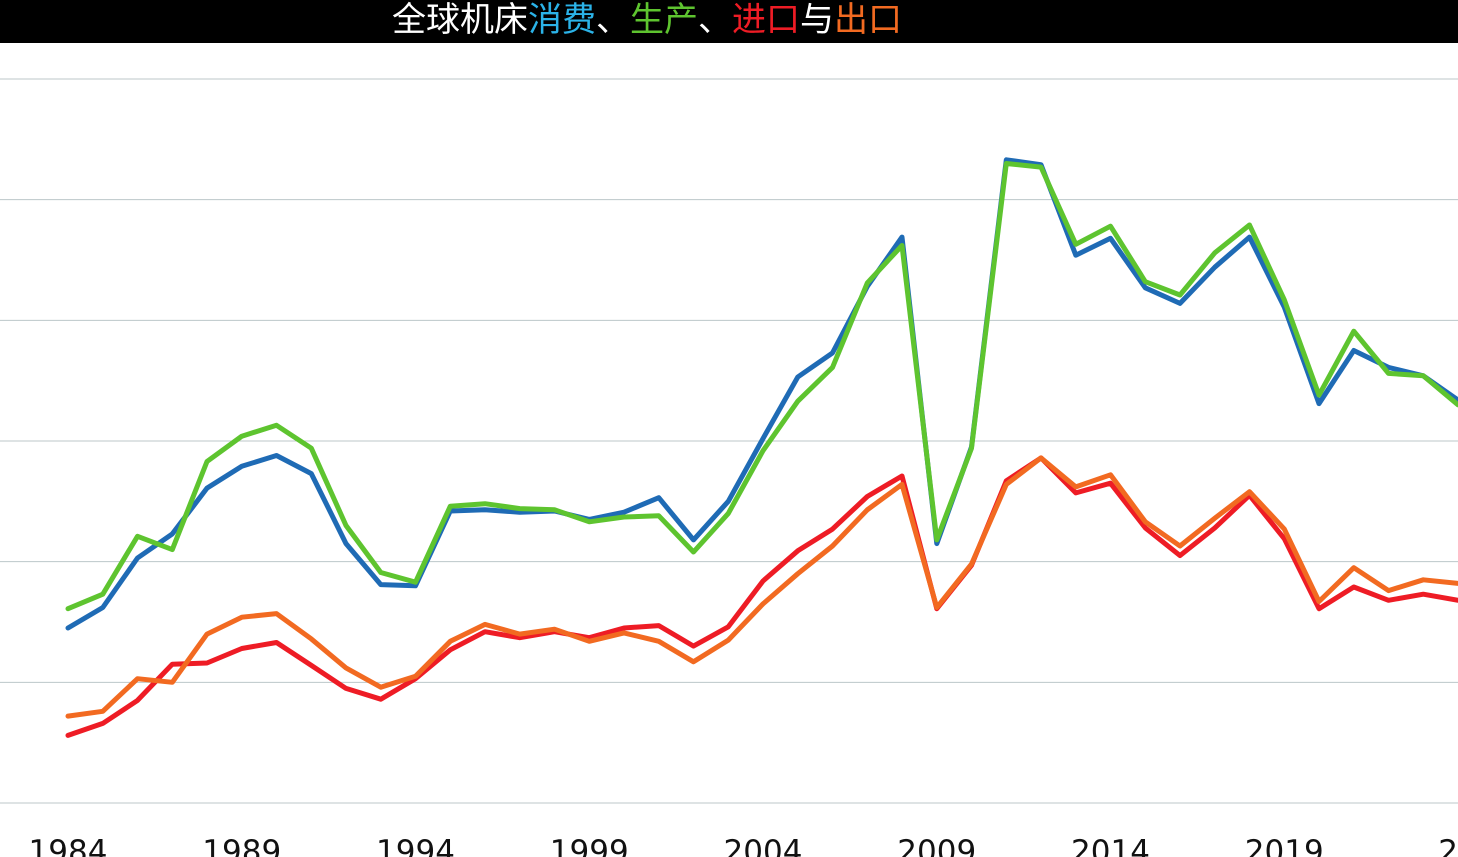 The width and height of the screenshot is (1458, 857). Describe the element at coordinates (763, 845) in the screenshot. I see `x-tick-label: 2004` at that location.